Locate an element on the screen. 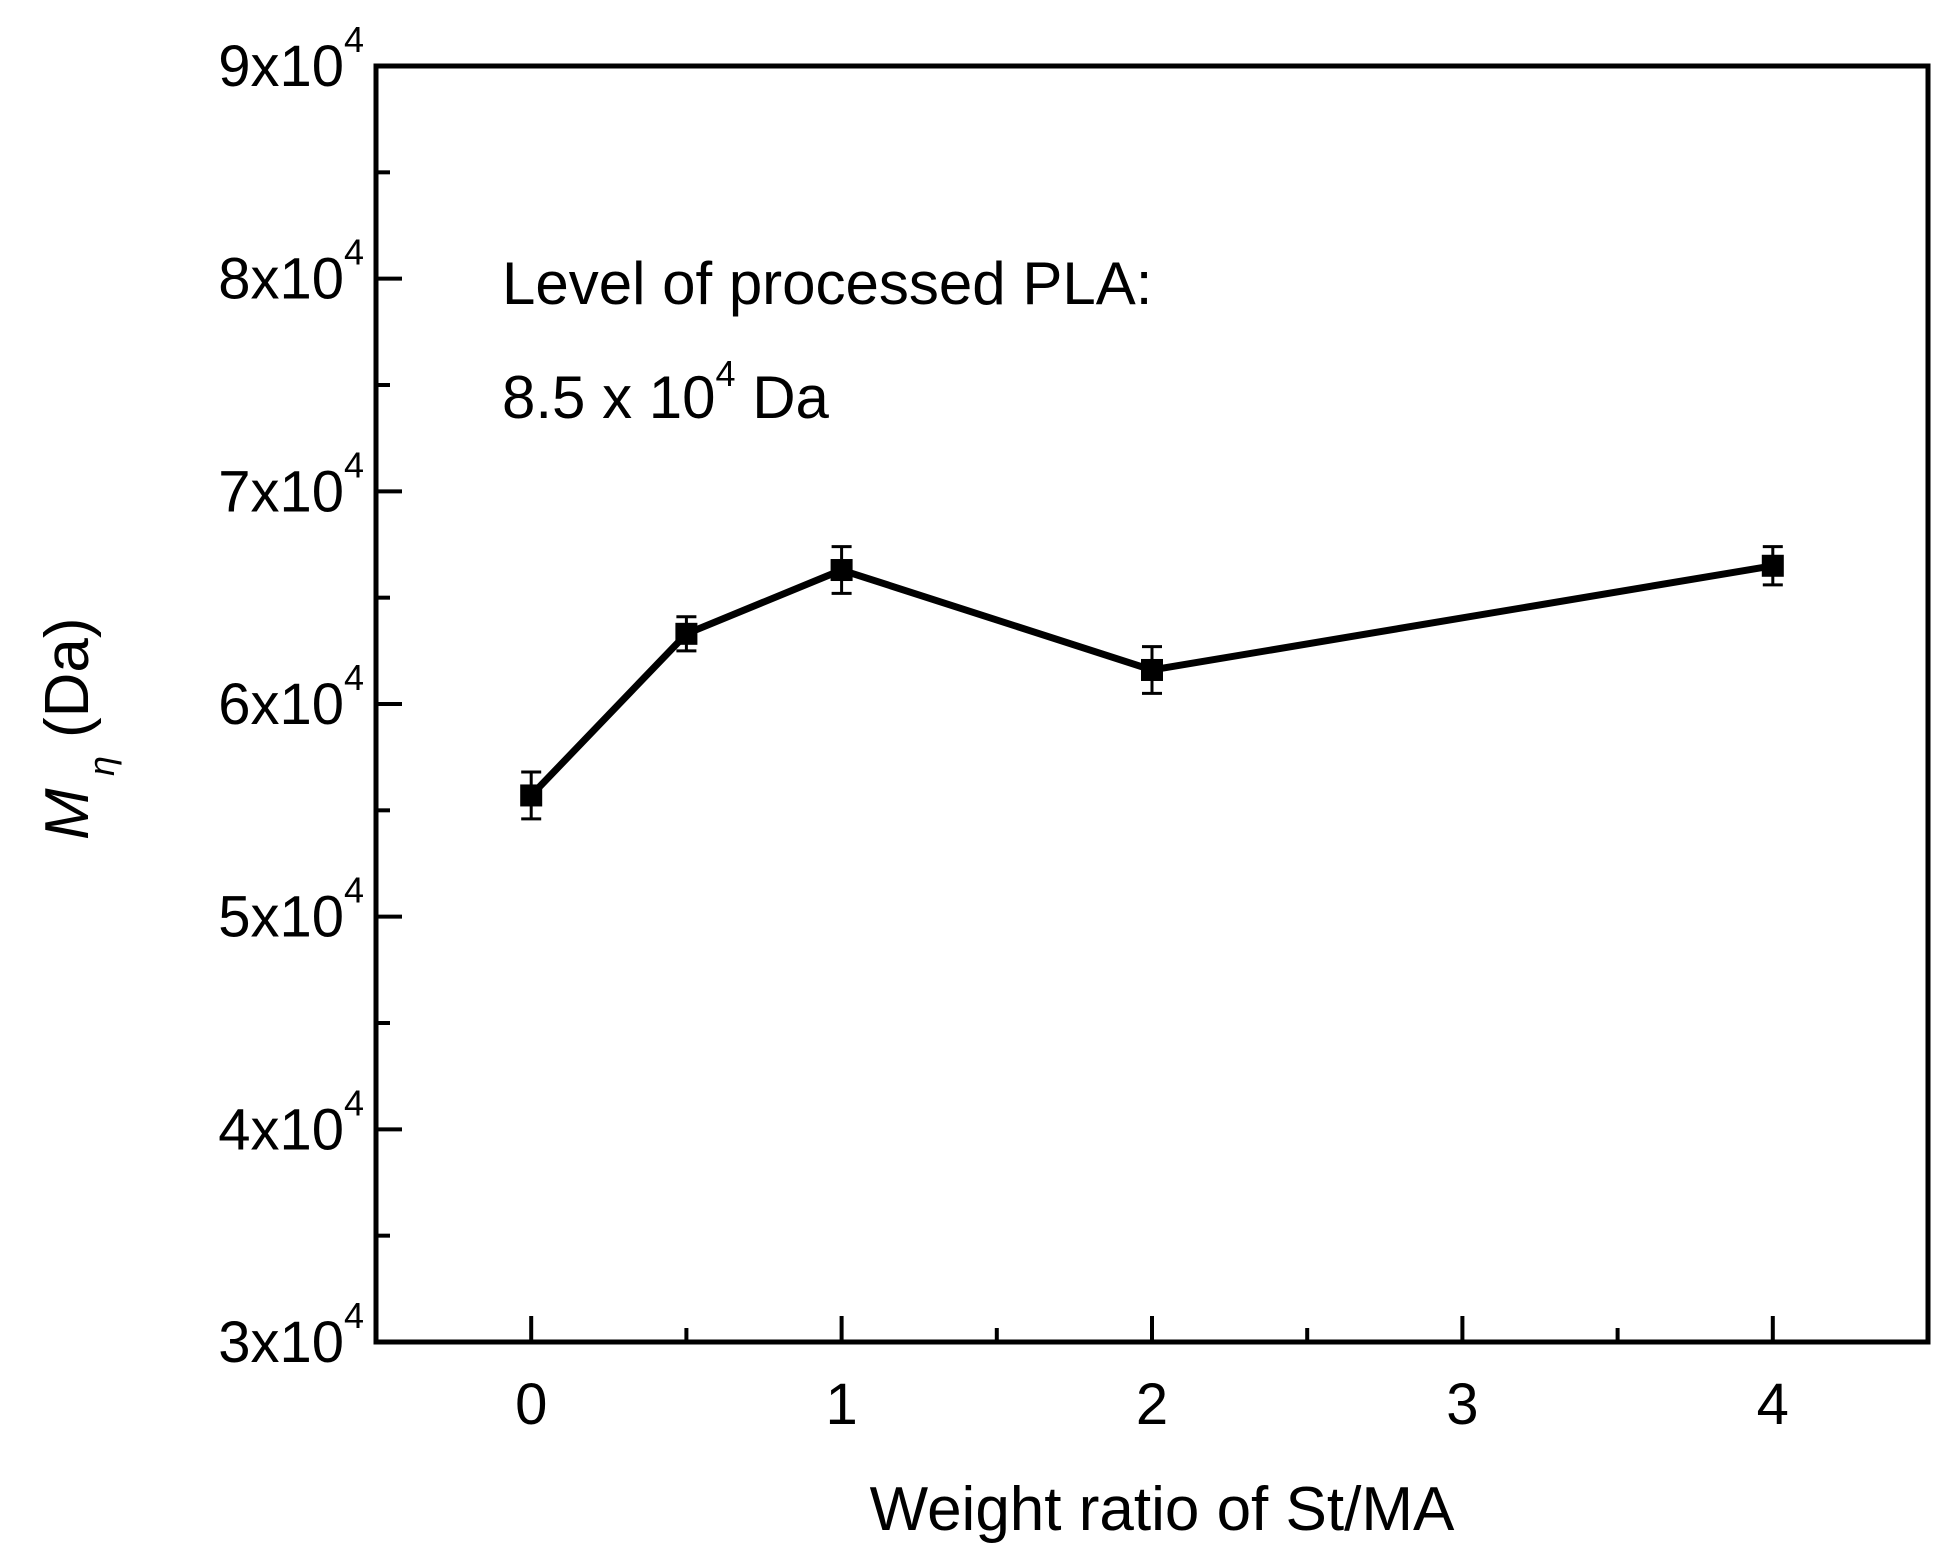  x-tick-label: 4 is located at coordinates (1773, 1404).